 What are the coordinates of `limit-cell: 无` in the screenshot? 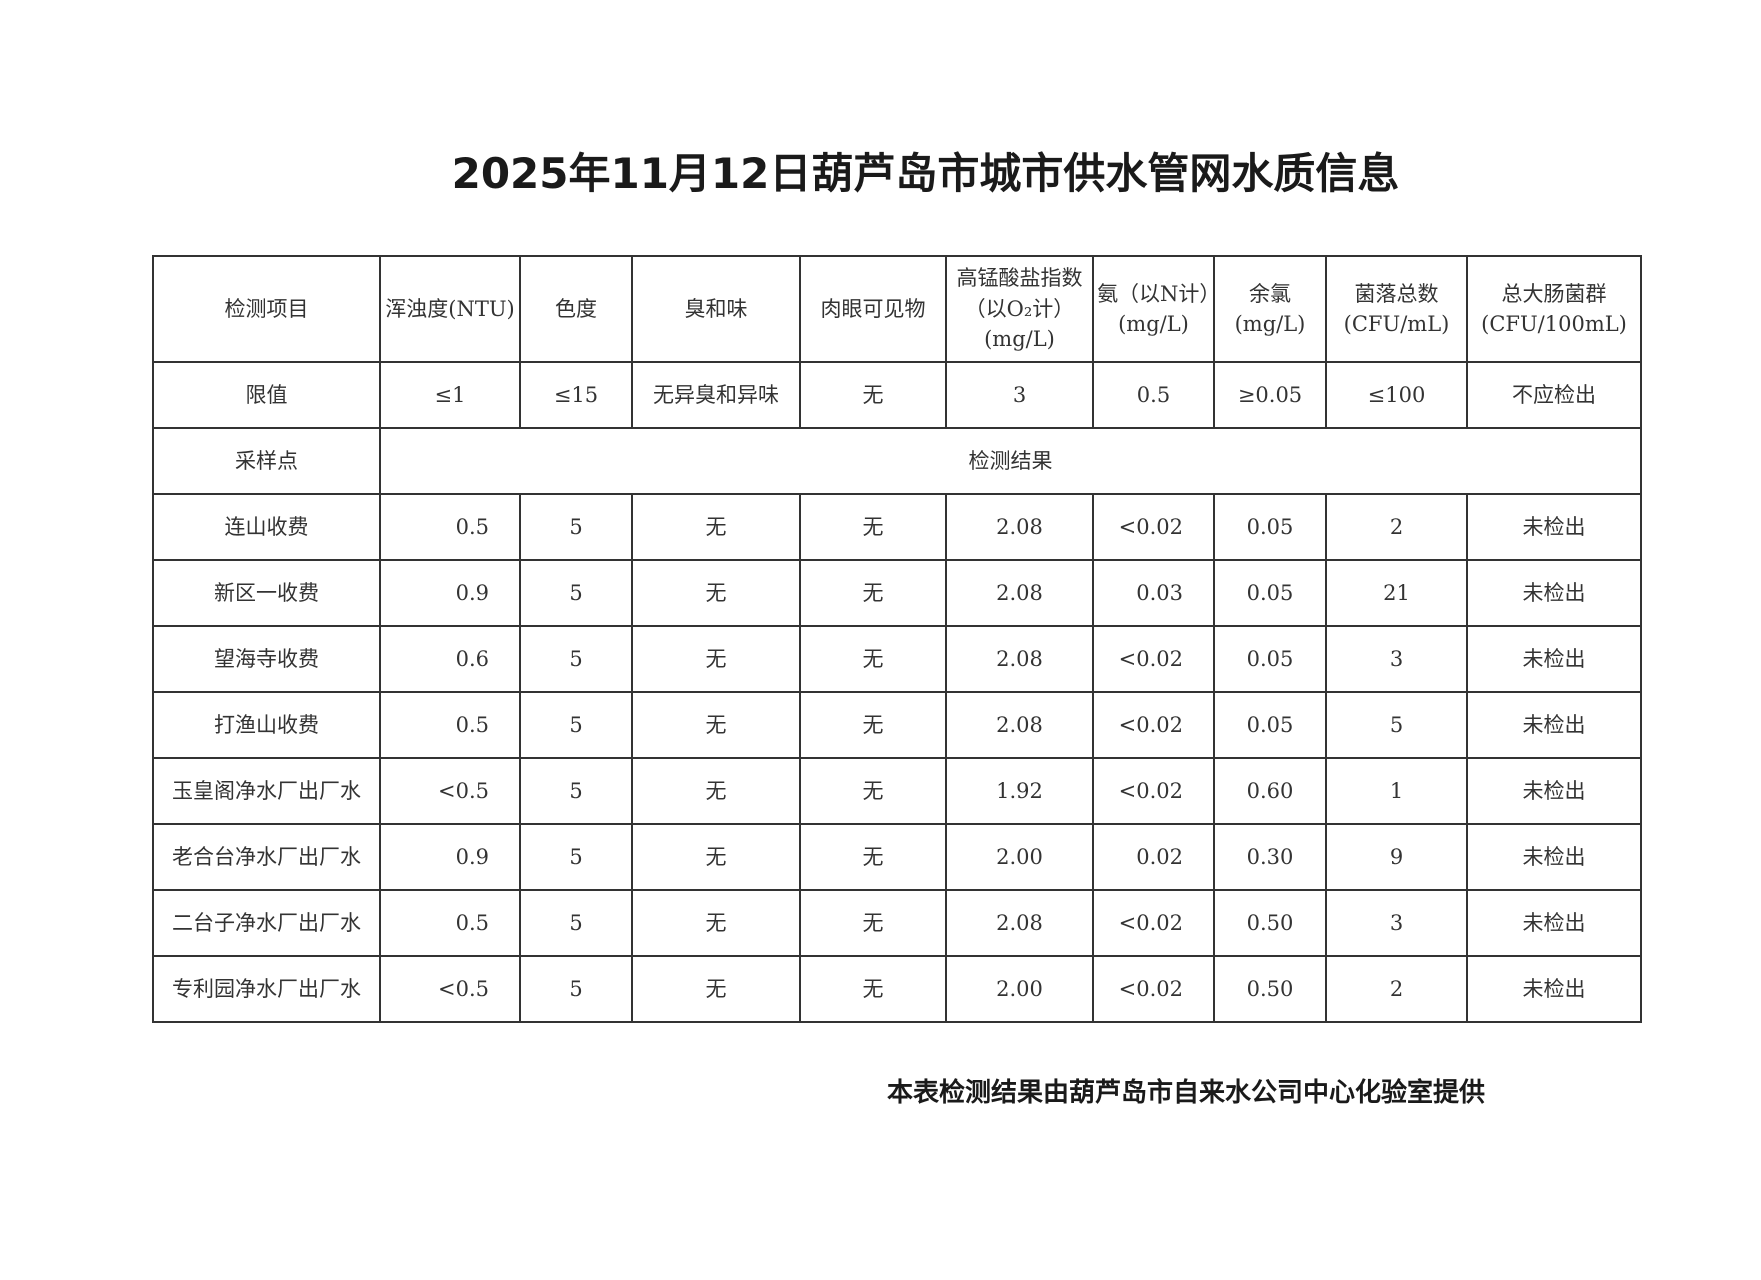 It's located at (873, 395).